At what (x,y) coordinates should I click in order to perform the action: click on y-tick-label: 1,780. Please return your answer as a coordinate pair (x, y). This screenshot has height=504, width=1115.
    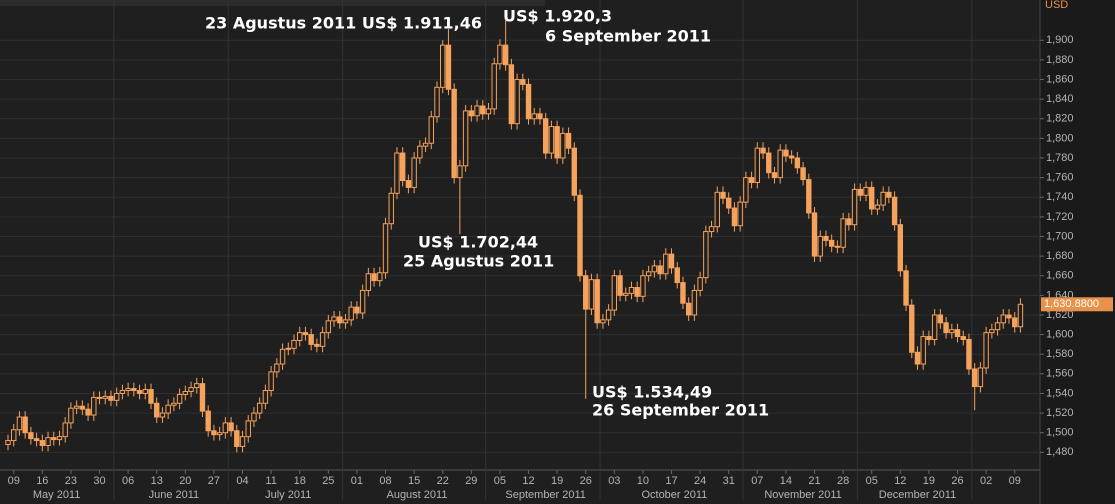
    Looking at the image, I should click on (1060, 158).